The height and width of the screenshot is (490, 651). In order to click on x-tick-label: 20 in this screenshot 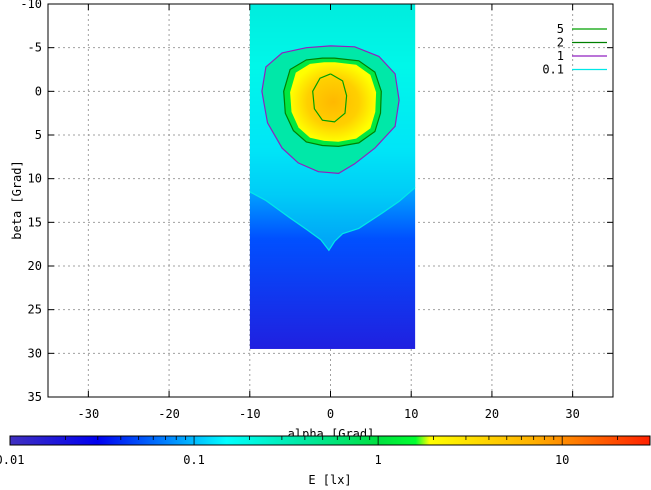, I will do `click(492, 414)`.